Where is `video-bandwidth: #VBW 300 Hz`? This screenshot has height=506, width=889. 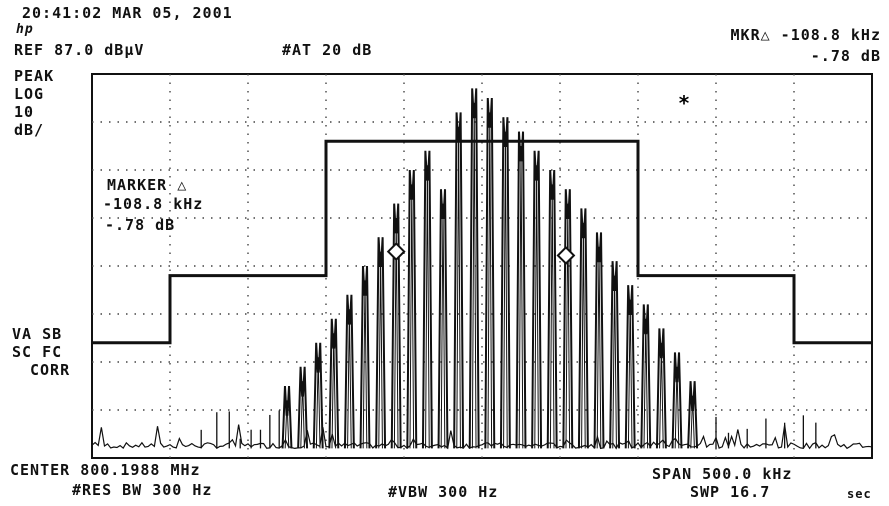
video-bandwidth: #VBW 300 Hz is located at coordinates (443, 492).